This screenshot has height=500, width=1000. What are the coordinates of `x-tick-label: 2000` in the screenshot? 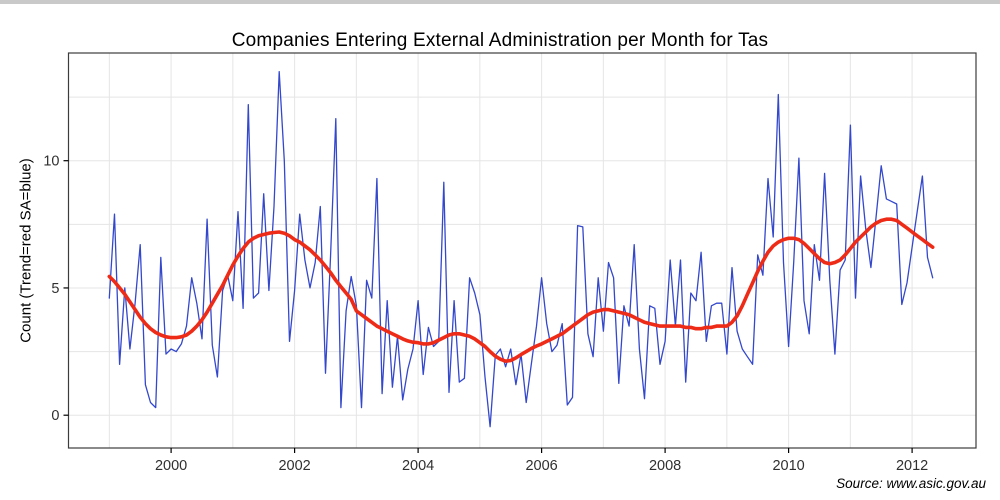 It's located at (171, 466).